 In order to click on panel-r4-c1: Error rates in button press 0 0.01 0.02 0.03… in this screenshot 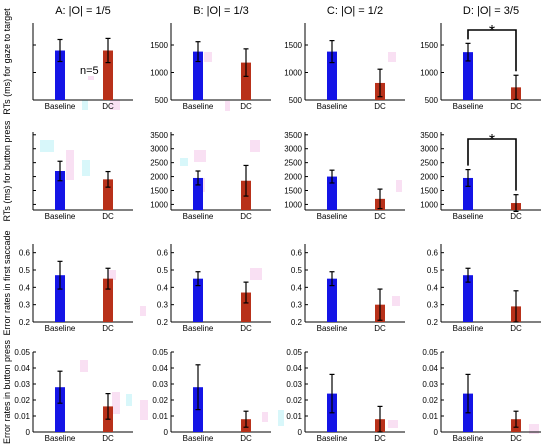, I will do `click(67, 391)`.